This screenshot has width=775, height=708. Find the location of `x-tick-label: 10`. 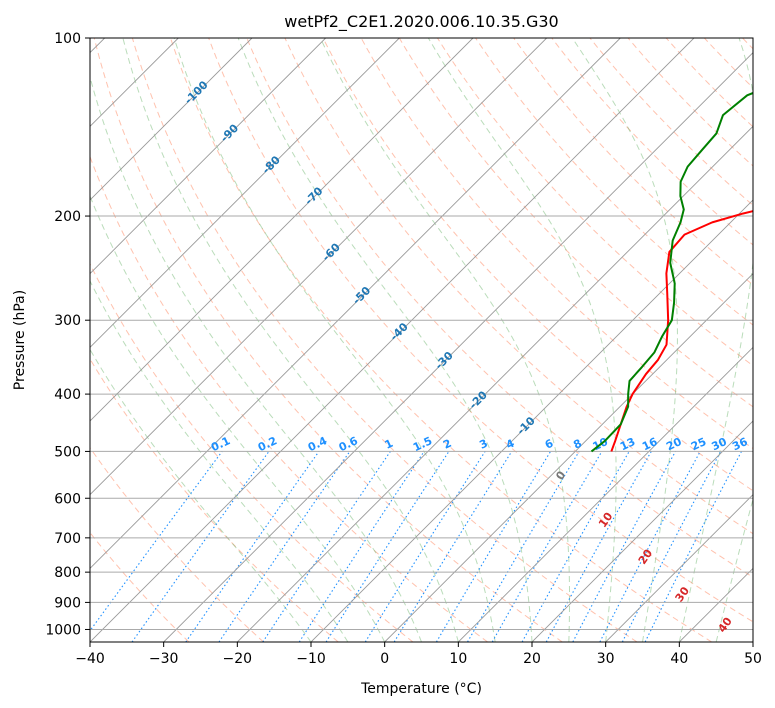

x-tick-label: 10 is located at coordinates (458, 659).